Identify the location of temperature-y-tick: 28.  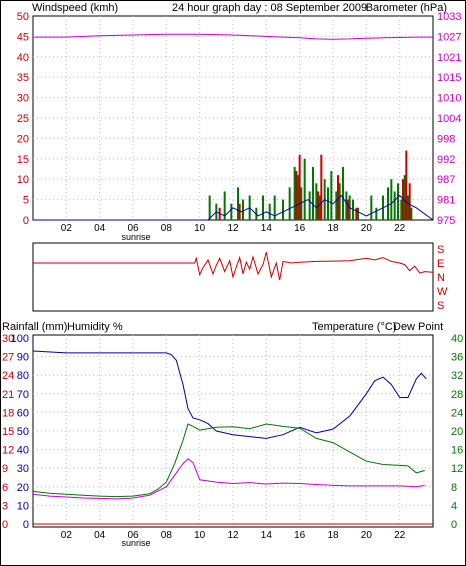
(457, 395).